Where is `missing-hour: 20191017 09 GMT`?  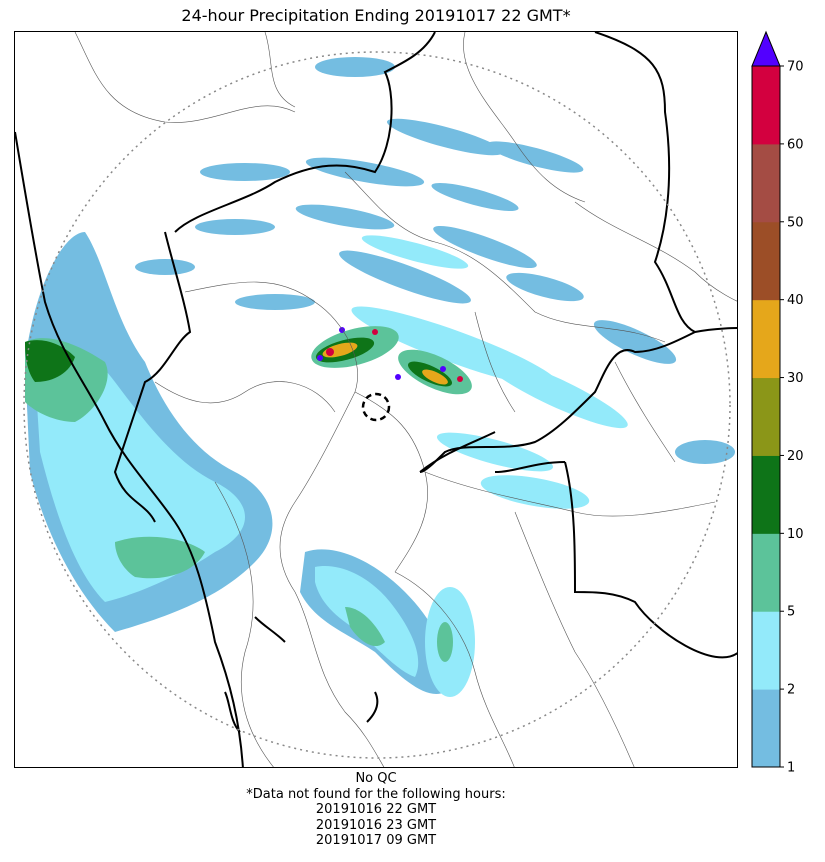
missing-hour: 20191017 09 GMT is located at coordinates (376, 840).